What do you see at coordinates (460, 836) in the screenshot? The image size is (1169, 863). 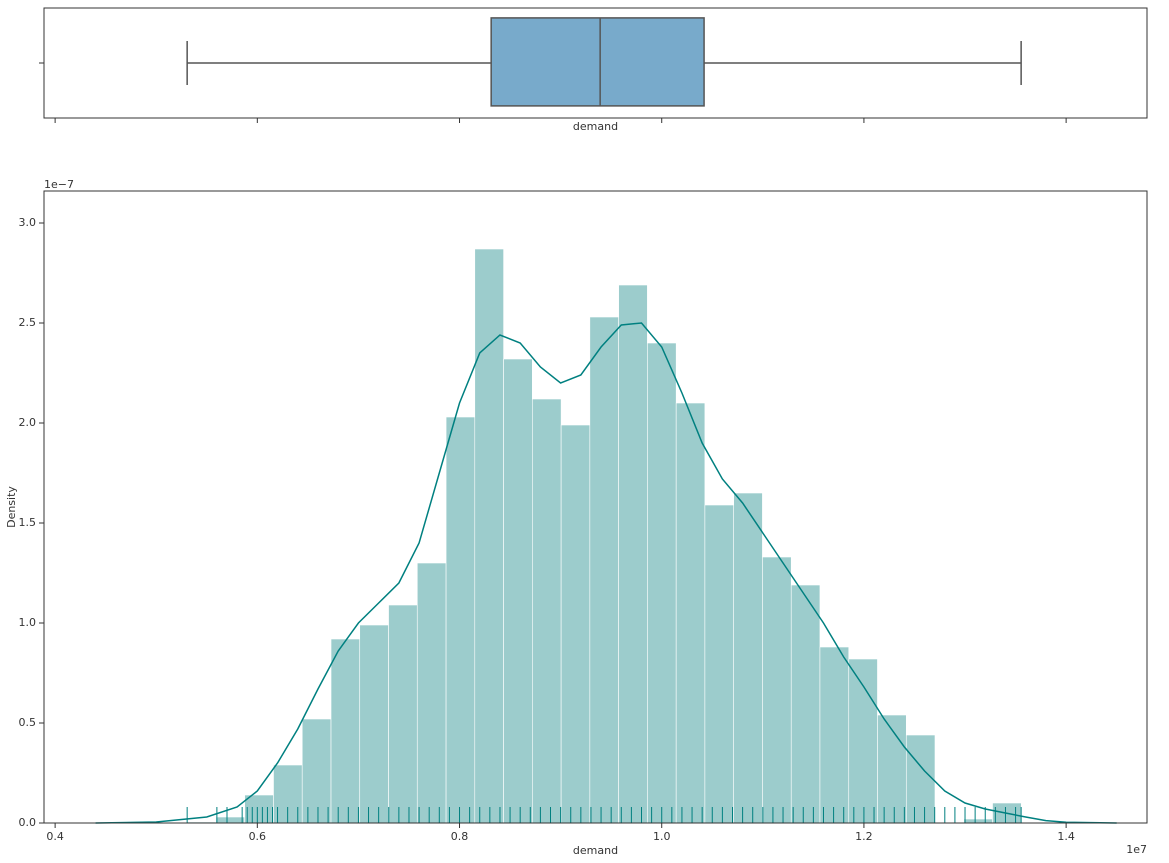 I see `x-tick-label: 0.8` at bounding box center [460, 836].